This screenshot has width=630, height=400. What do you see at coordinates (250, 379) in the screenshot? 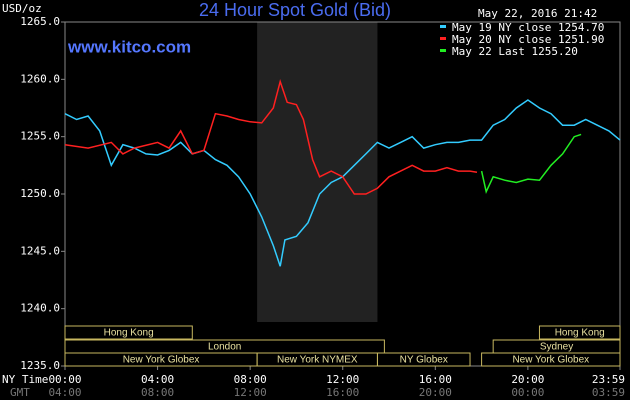
I see `x-tick-label: 08:00` at bounding box center [250, 379].